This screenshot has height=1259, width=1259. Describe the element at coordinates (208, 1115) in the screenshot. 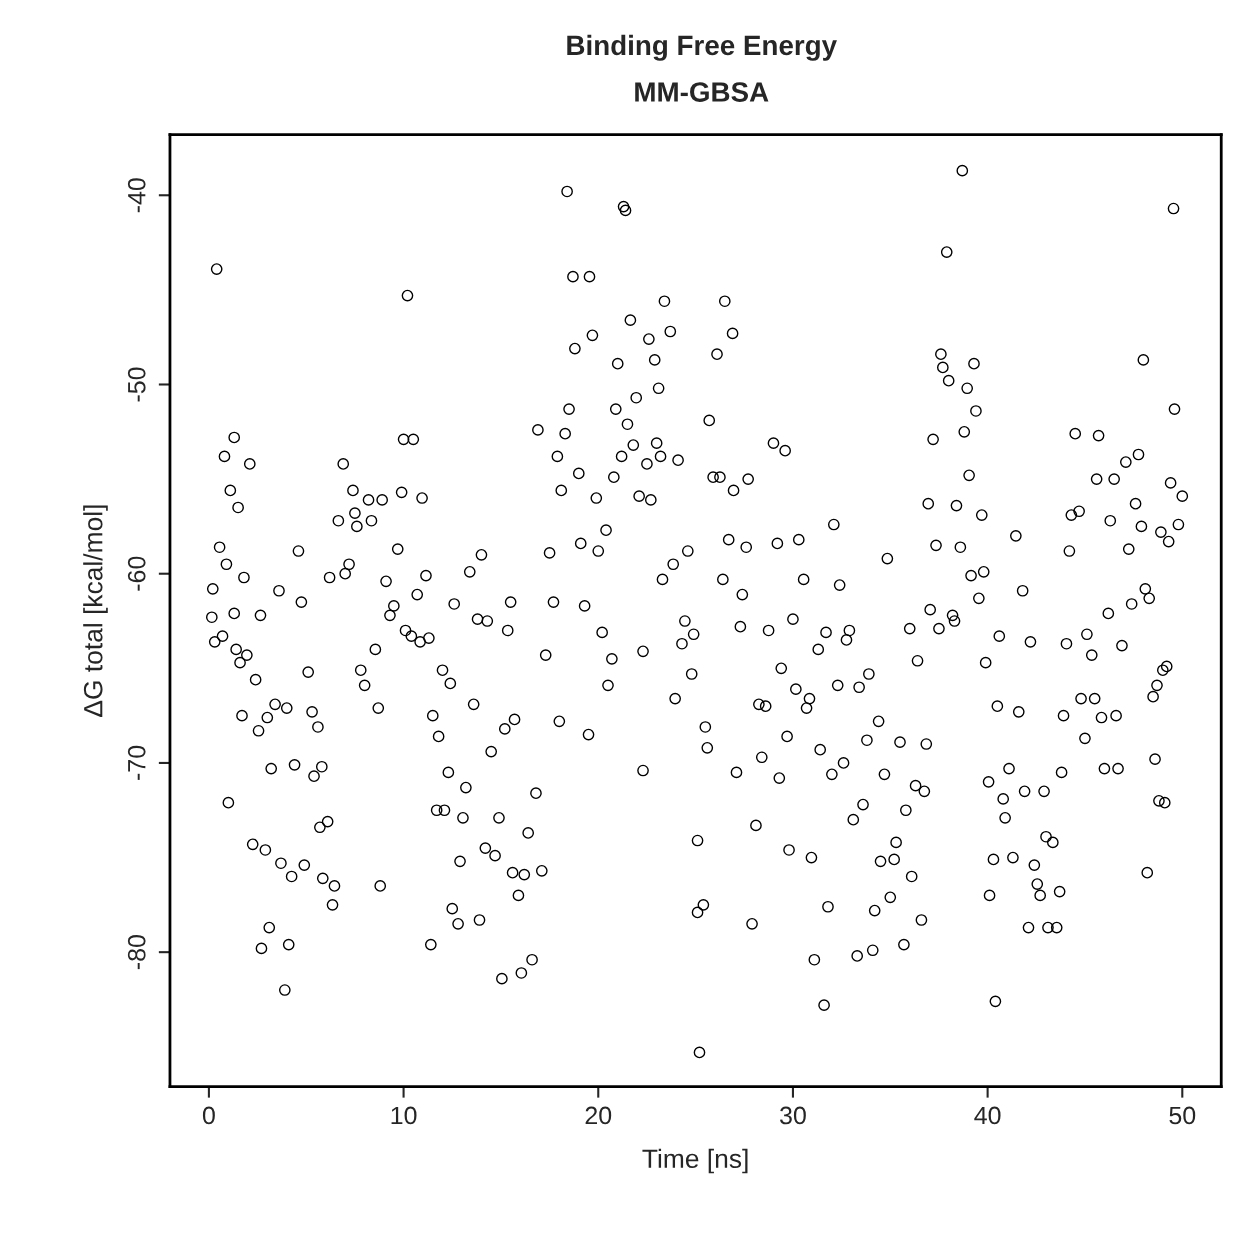

I see `x-tick-label: 0` at that location.